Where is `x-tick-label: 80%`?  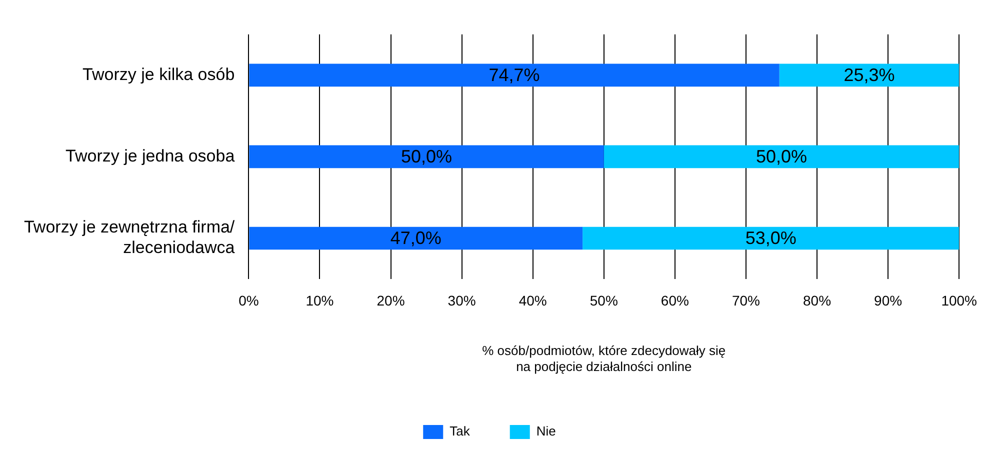
x-tick-label: 80% is located at coordinates (817, 300).